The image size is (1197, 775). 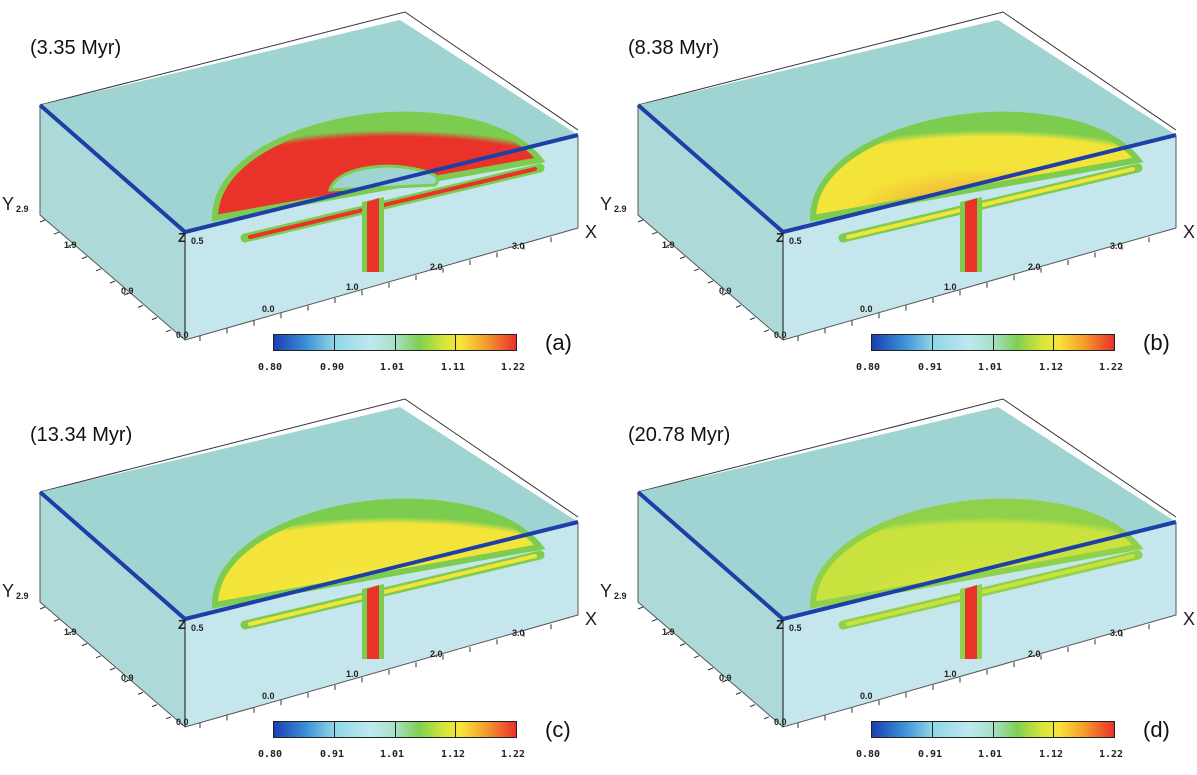 What do you see at coordinates (76, 48) in the screenshot?
I see `time-label: (3.35 Myr)` at bounding box center [76, 48].